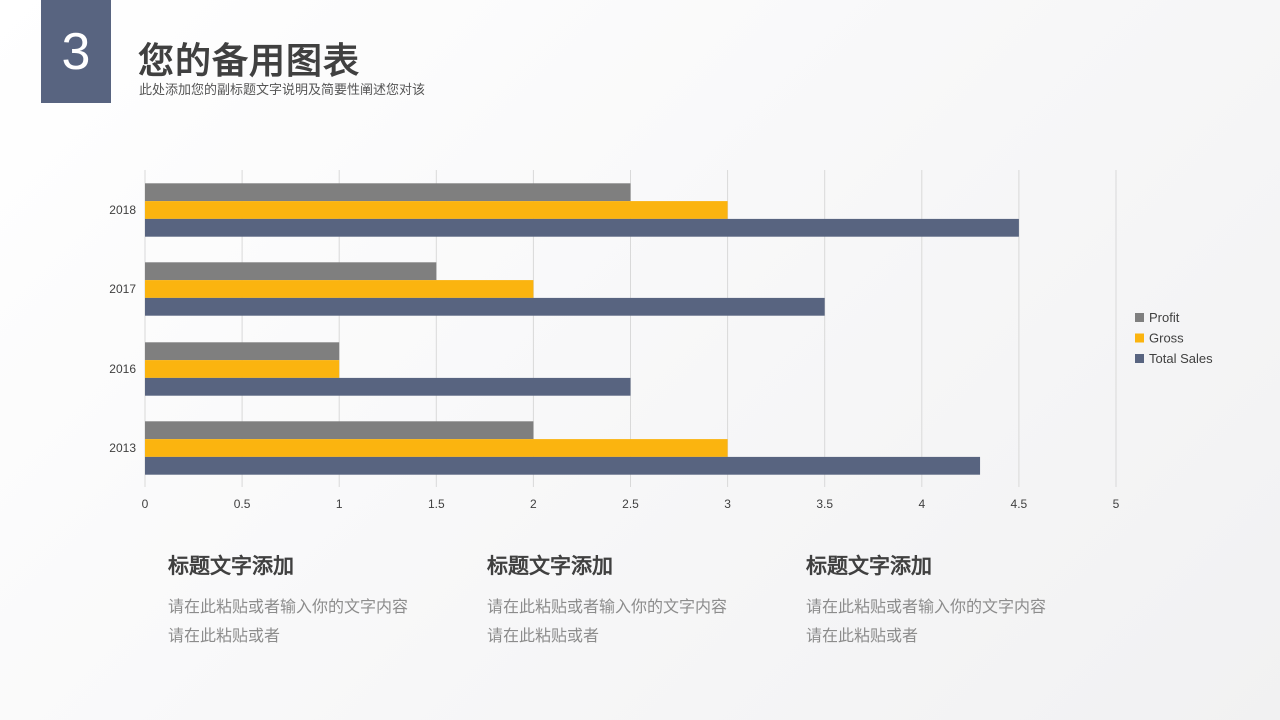 Image resolution: width=1280 pixels, height=720 pixels. Describe the element at coordinates (1181, 358) in the screenshot. I see `legend-label: Total Sales` at that location.